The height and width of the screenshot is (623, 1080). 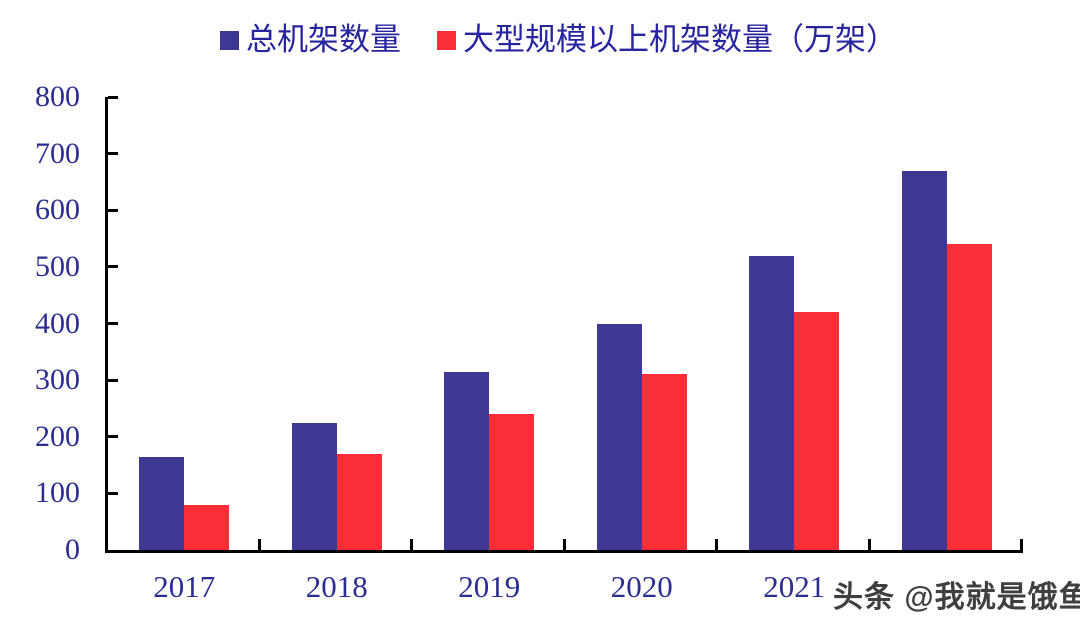 What do you see at coordinates (446, 40) in the screenshot?
I see `legend-swatch-large-scale-racks` at bounding box center [446, 40].